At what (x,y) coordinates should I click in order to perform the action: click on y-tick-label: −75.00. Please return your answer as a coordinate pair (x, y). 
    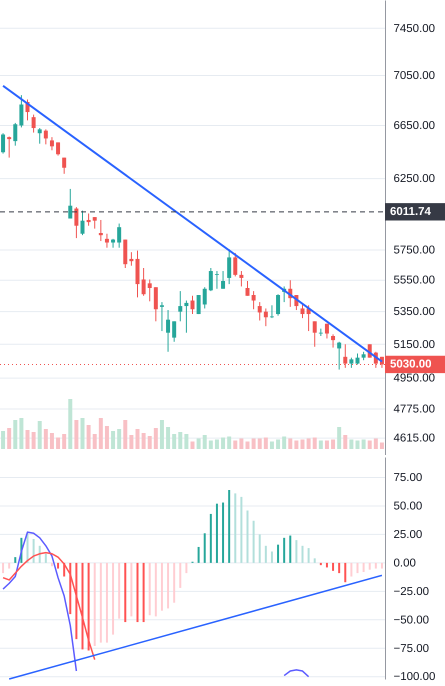
    Looking at the image, I should click on (411, 648).